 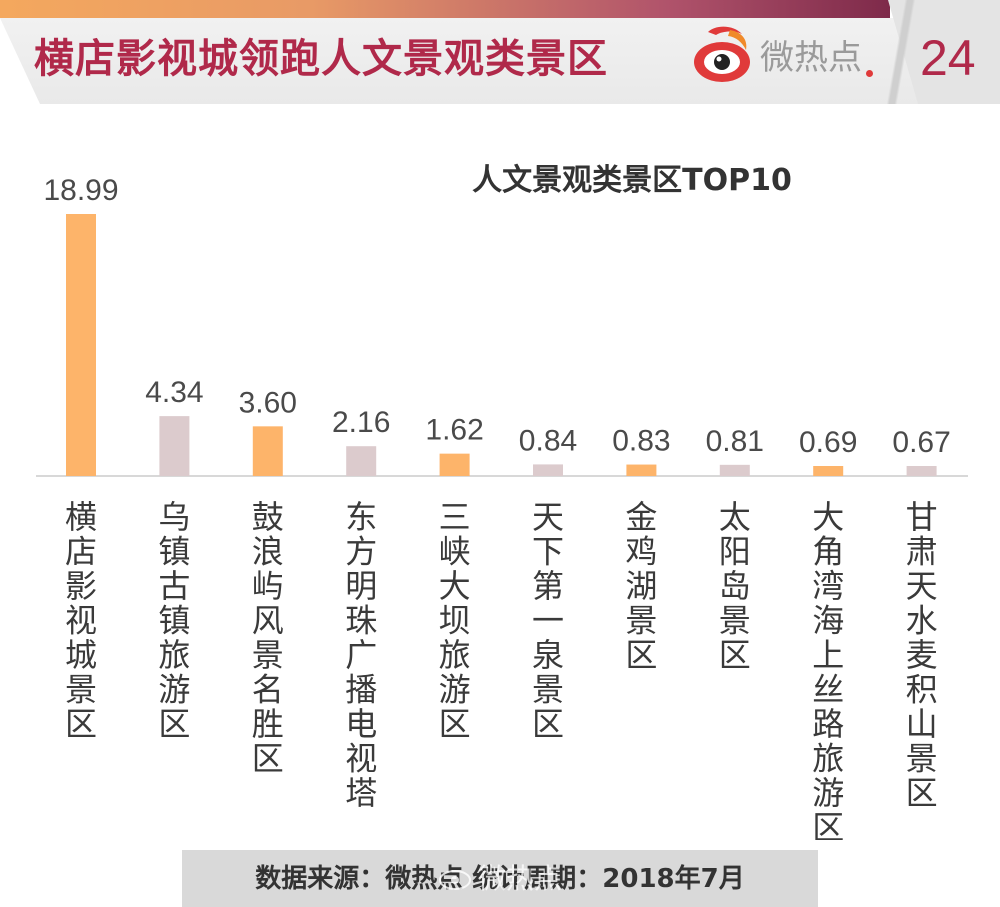 I want to click on category-label-5: 三峡大坝旅游区, so click(x=455, y=620).